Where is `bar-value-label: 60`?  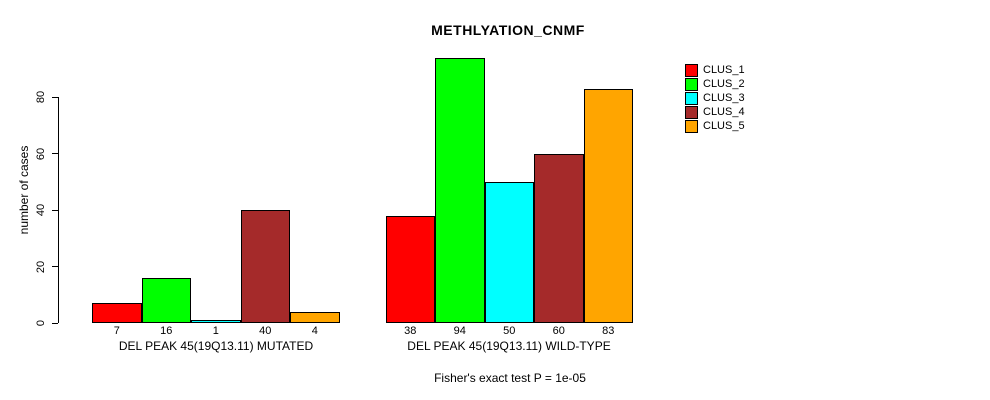 bar-value-label: 60 is located at coordinates (558, 331).